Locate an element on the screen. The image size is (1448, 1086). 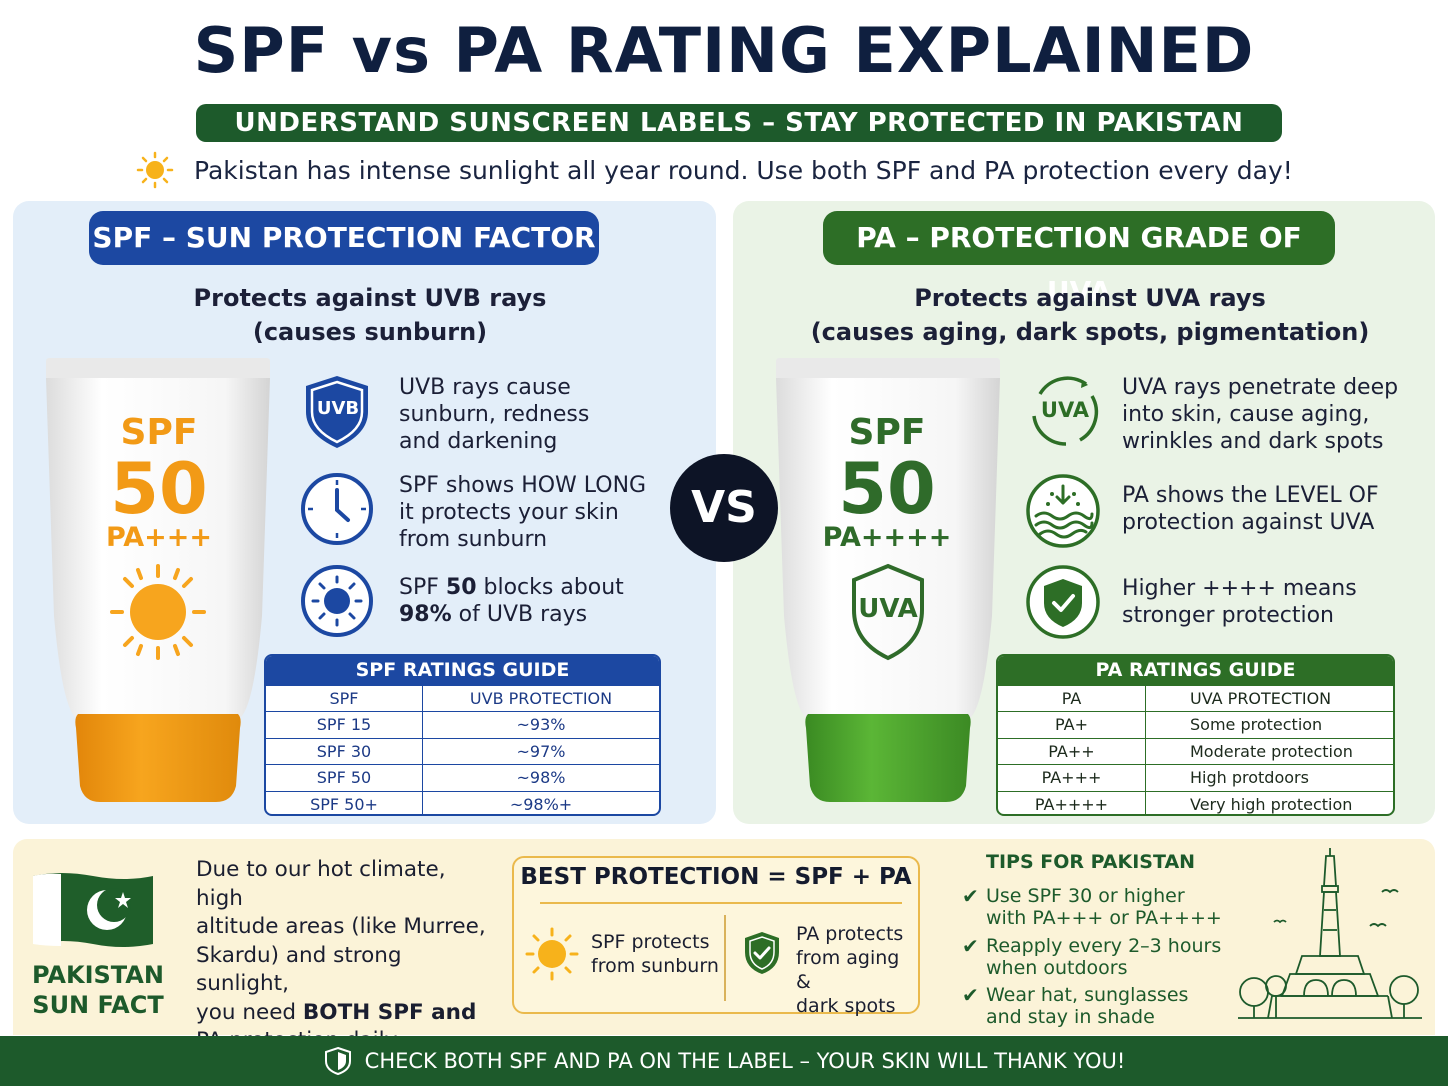
tip-text: Reapply every 2–3 hours when outdoors is located at coordinates (1103, 957).